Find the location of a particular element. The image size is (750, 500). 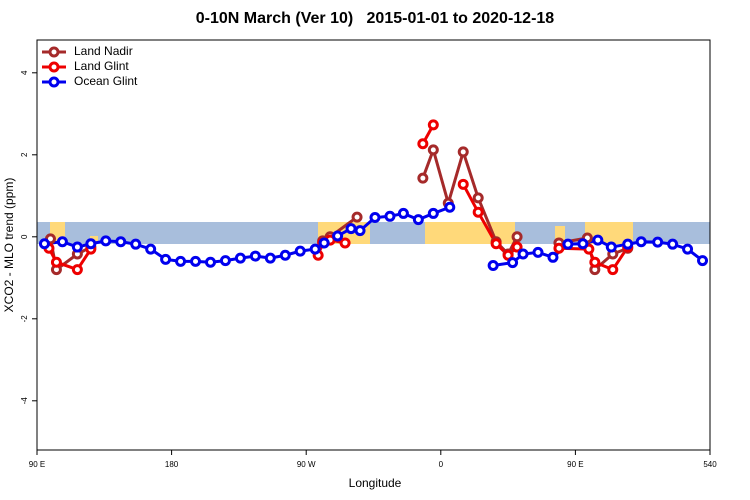

legend-label: Land Nadir is located at coordinates (103, 51).